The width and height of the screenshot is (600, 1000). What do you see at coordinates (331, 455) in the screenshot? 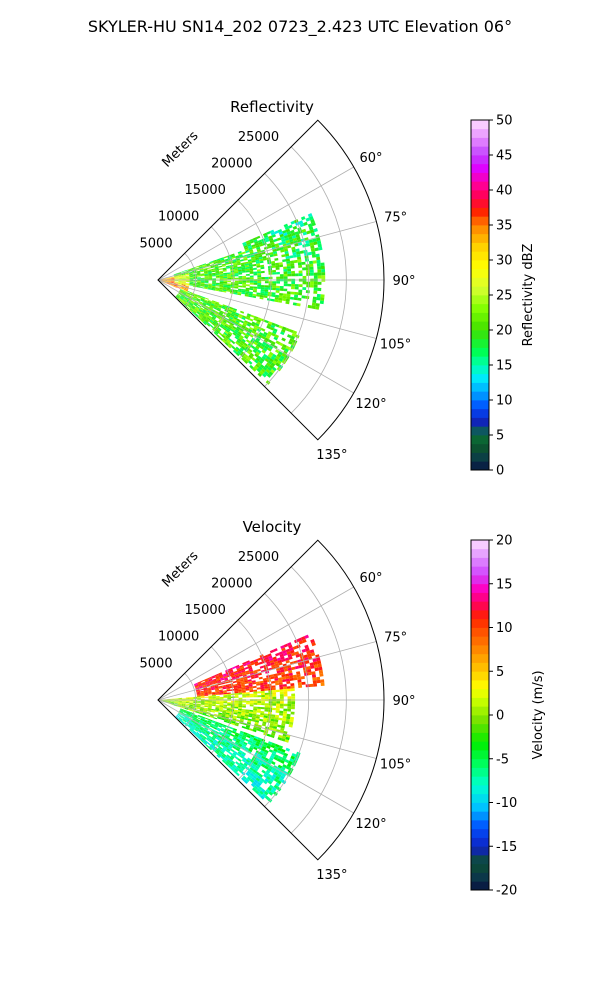
I see `azimuth-tick-label: 135°` at bounding box center [331, 455].